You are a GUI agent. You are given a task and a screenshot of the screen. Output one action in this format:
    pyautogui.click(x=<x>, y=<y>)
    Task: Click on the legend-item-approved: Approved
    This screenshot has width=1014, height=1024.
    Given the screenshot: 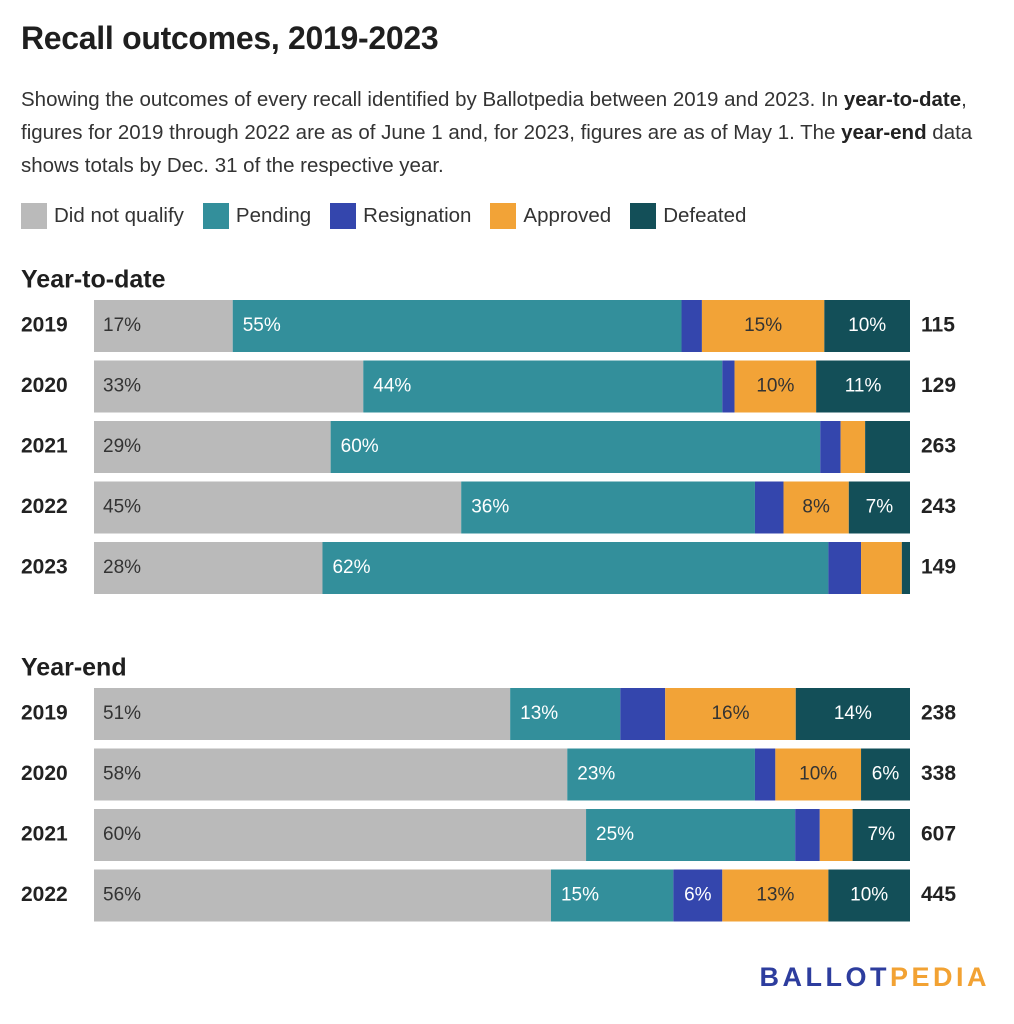 What is the action you would take?
    pyautogui.click(x=550, y=216)
    